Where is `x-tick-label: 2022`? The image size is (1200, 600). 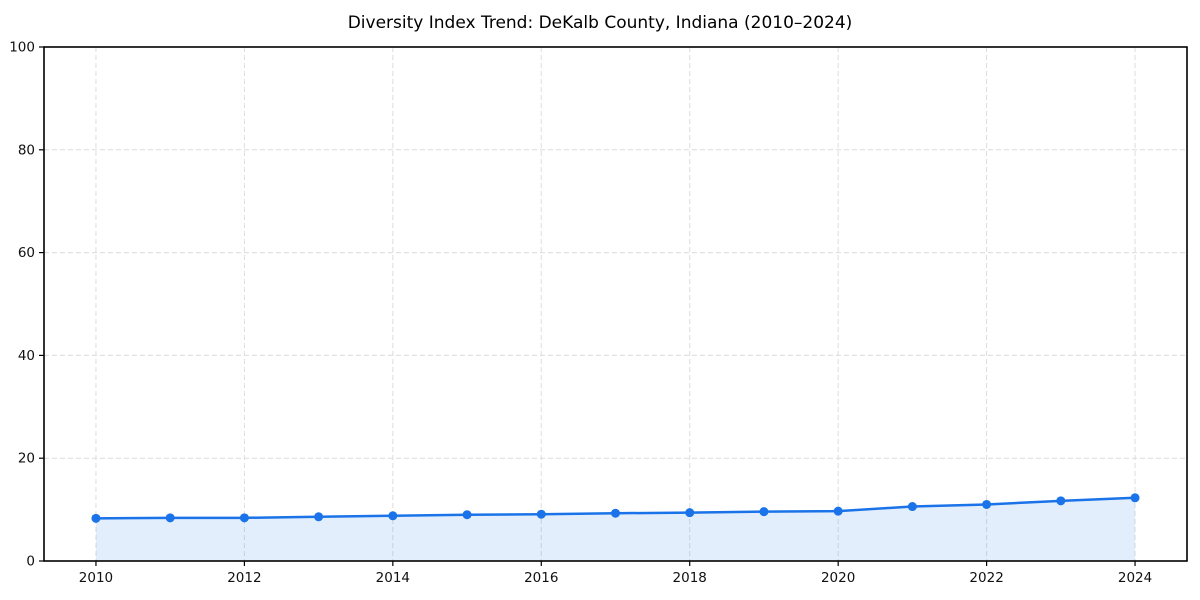
x-tick-label: 2022 is located at coordinates (986, 578).